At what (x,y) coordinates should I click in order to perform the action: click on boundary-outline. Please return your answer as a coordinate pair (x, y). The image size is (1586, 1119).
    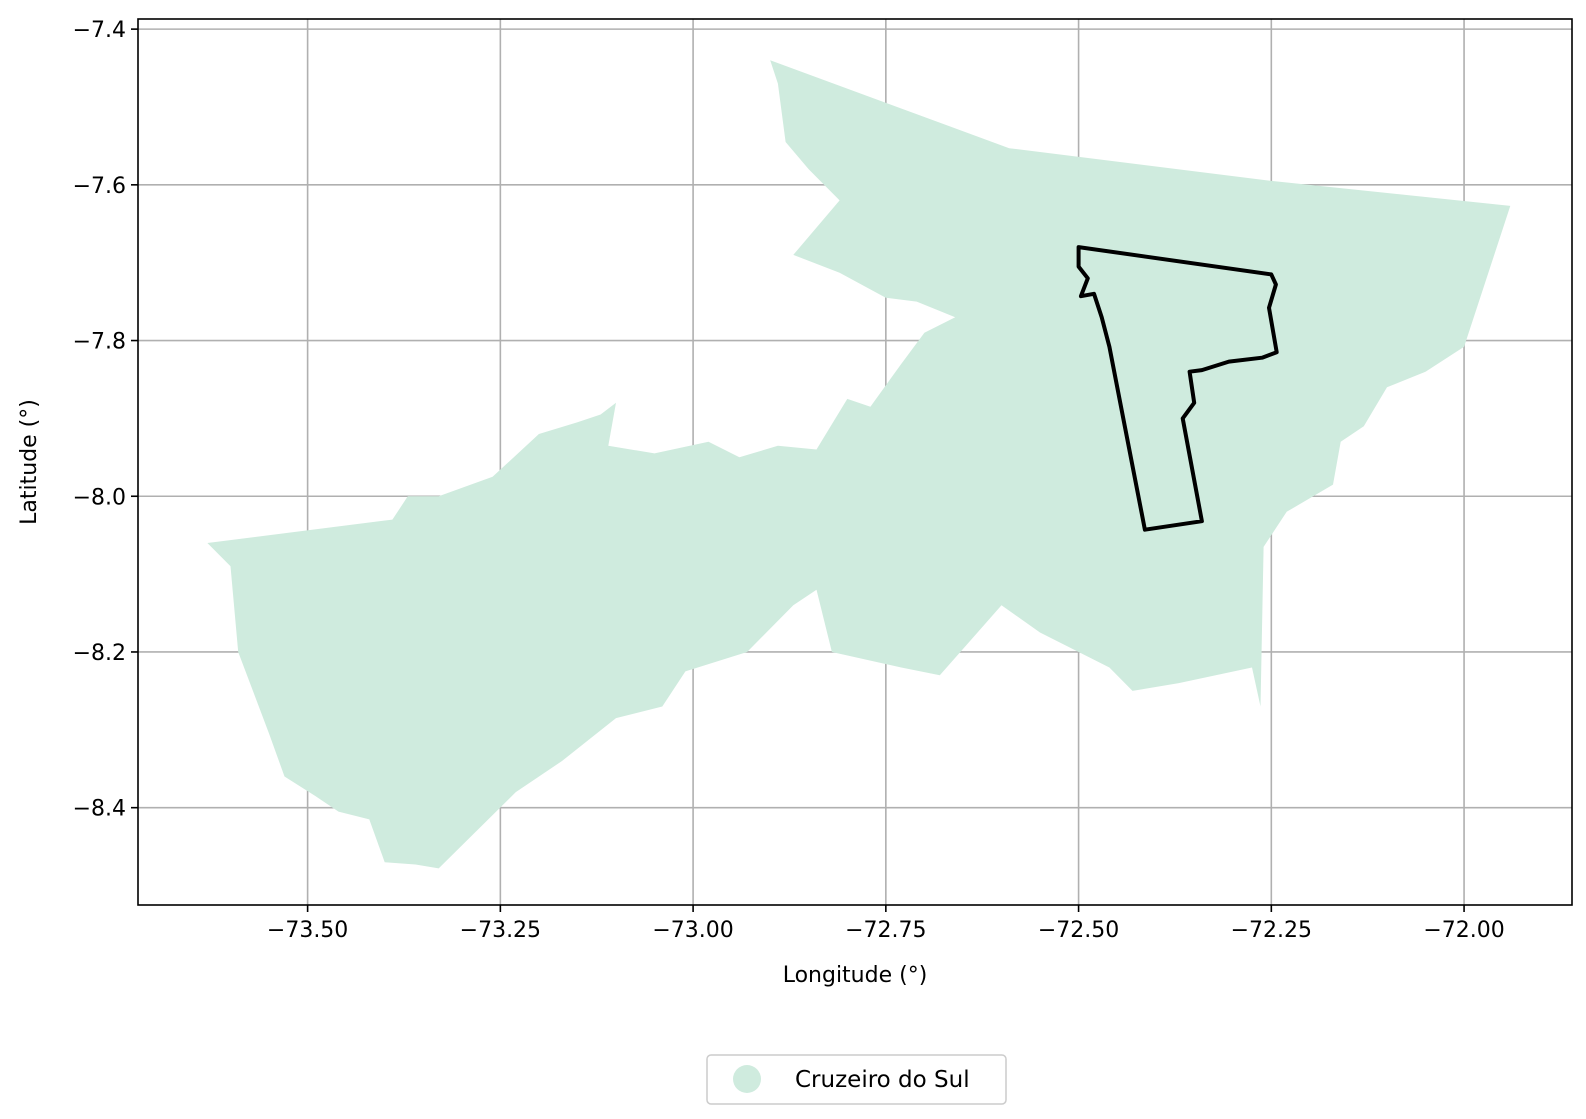
    Looking at the image, I should click on (1177, 388).